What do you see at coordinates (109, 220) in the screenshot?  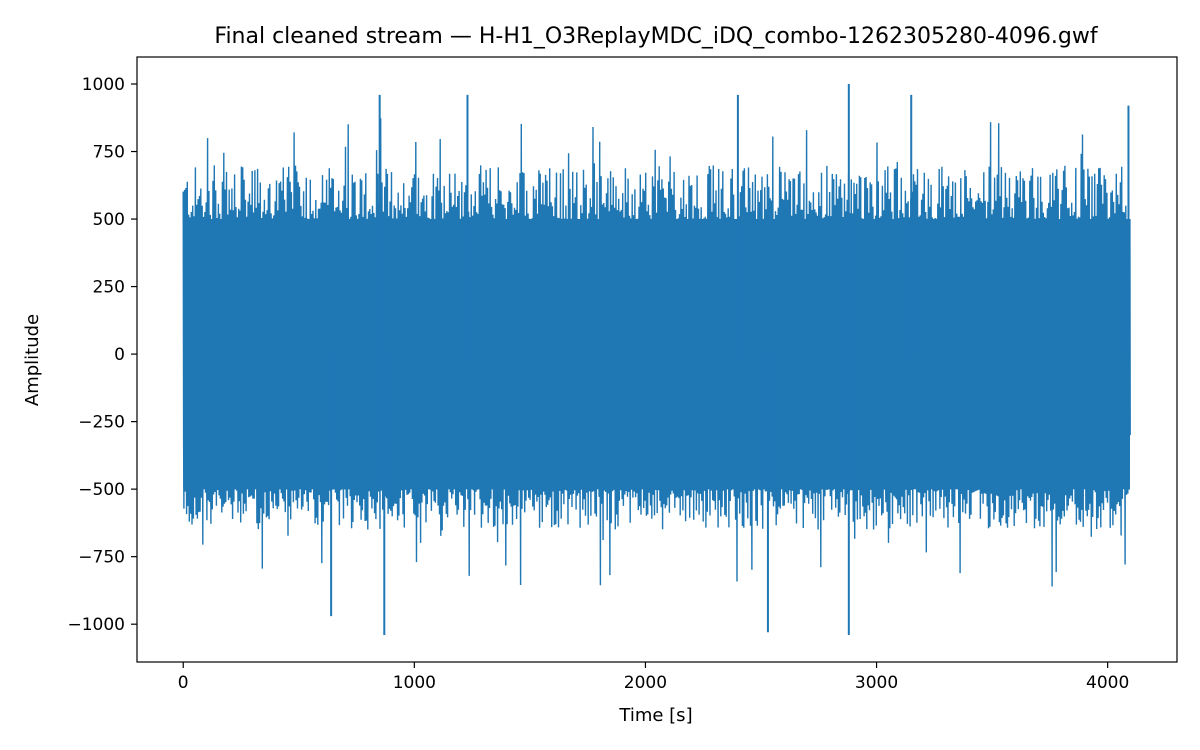 I see `y-tick-label: 500` at bounding box center [109, 220].